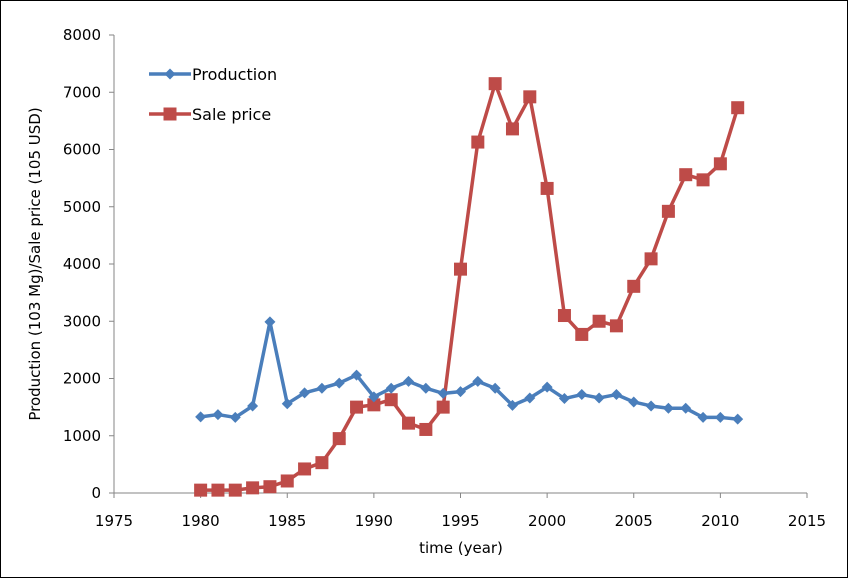 This screenshot has width=848, height=581. I want to click on y-tick-label: 8000, so click(82, 35).